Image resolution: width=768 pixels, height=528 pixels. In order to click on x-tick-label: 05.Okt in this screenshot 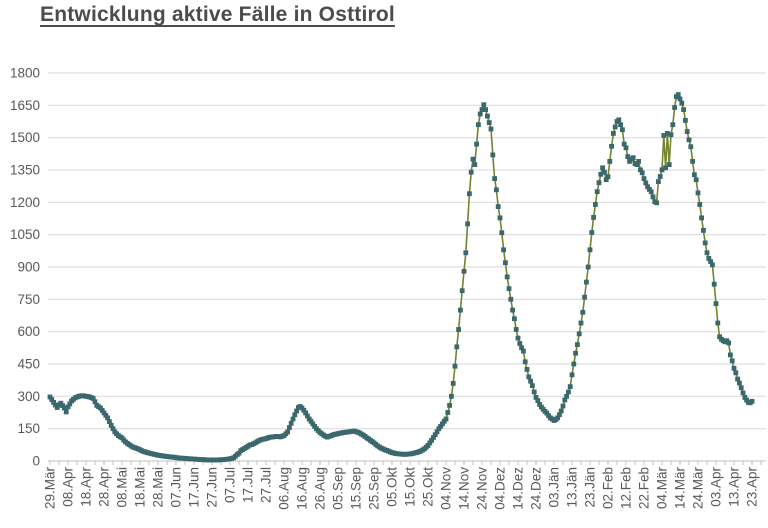, I will do `click(392, 487)`.